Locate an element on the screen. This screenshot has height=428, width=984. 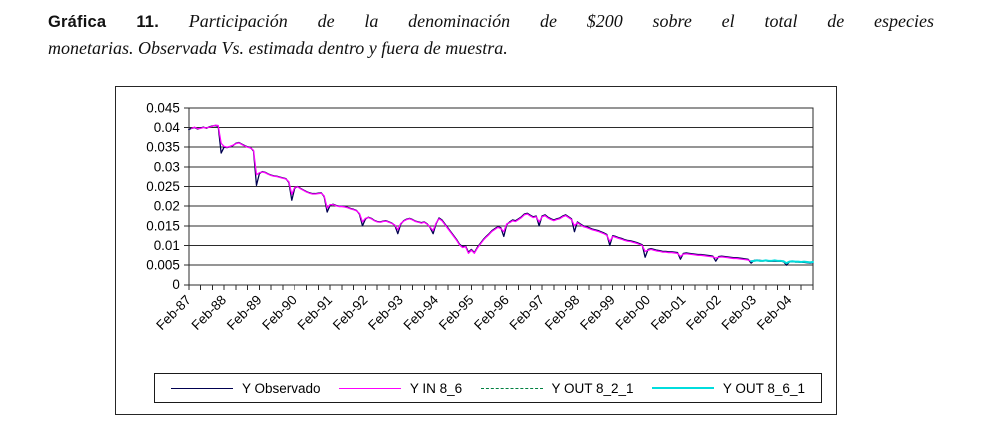
legend-label-y-out-8-2-1: Y OUT 8_2_1 is located at coordinates (592, 388).